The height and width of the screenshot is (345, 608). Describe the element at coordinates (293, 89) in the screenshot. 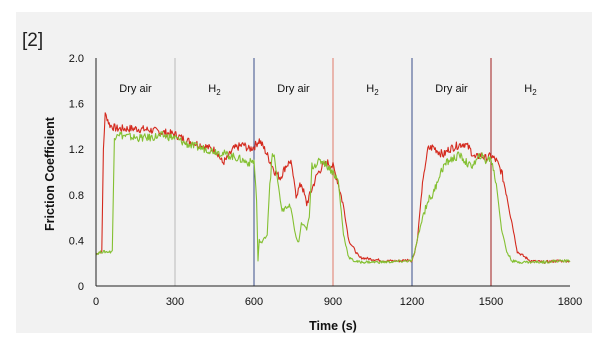

I see `phase-label-2: Dry air` at that location.